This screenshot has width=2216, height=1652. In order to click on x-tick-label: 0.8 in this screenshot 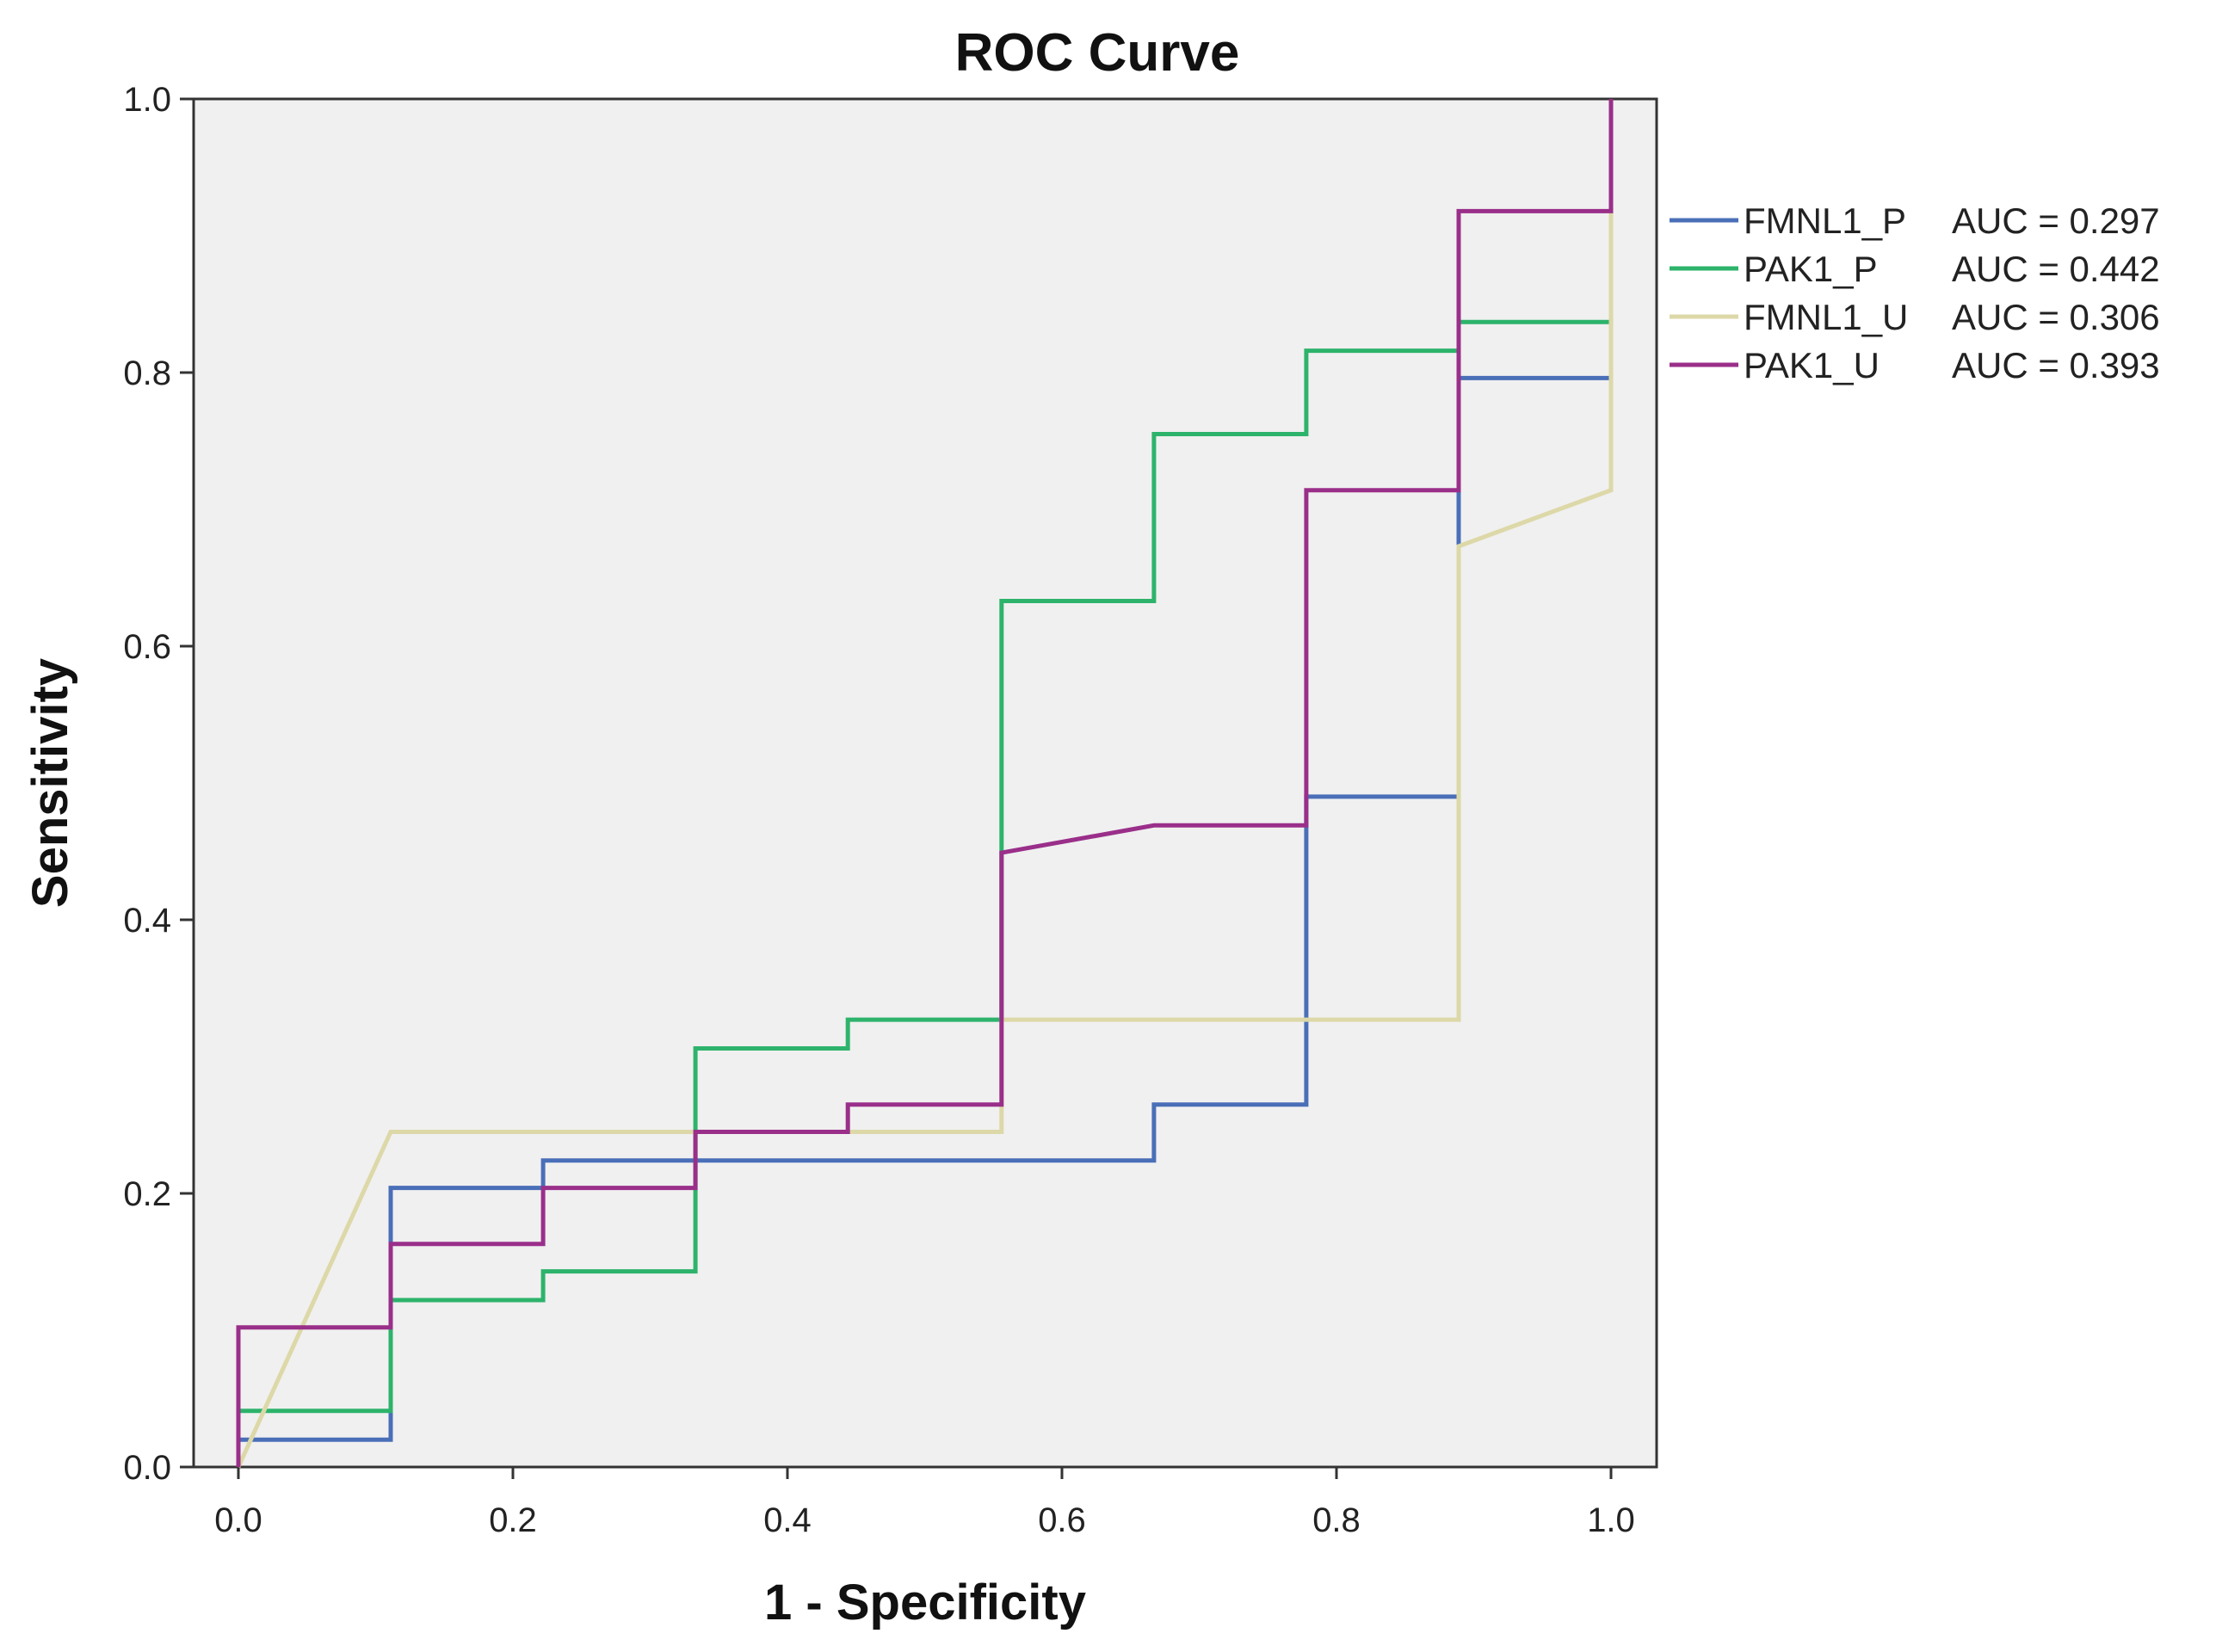, I will do `click(1336, 1520)`.